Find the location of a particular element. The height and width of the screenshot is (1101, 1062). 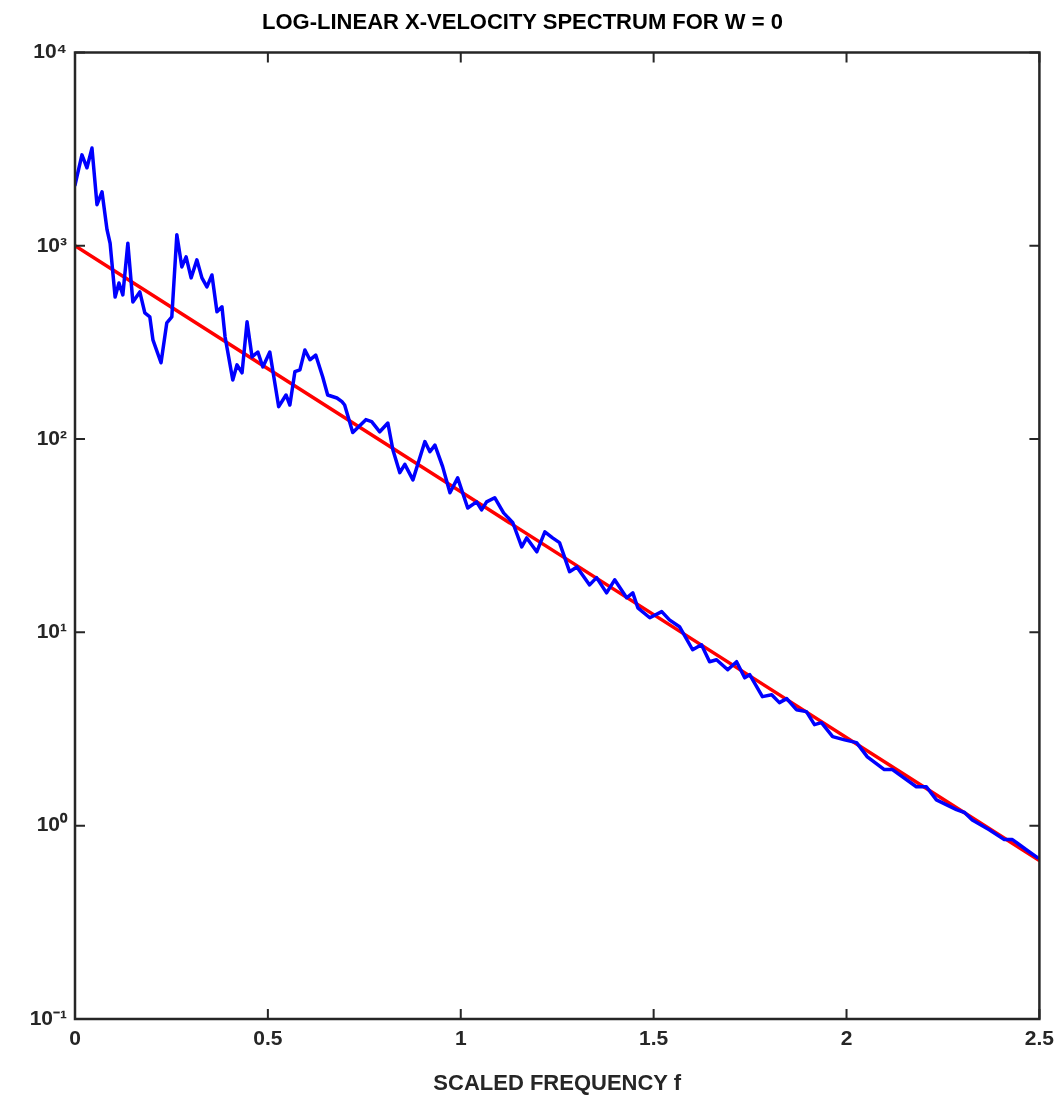

x-tick-label: 2 is located at coordinates (846, 1038).